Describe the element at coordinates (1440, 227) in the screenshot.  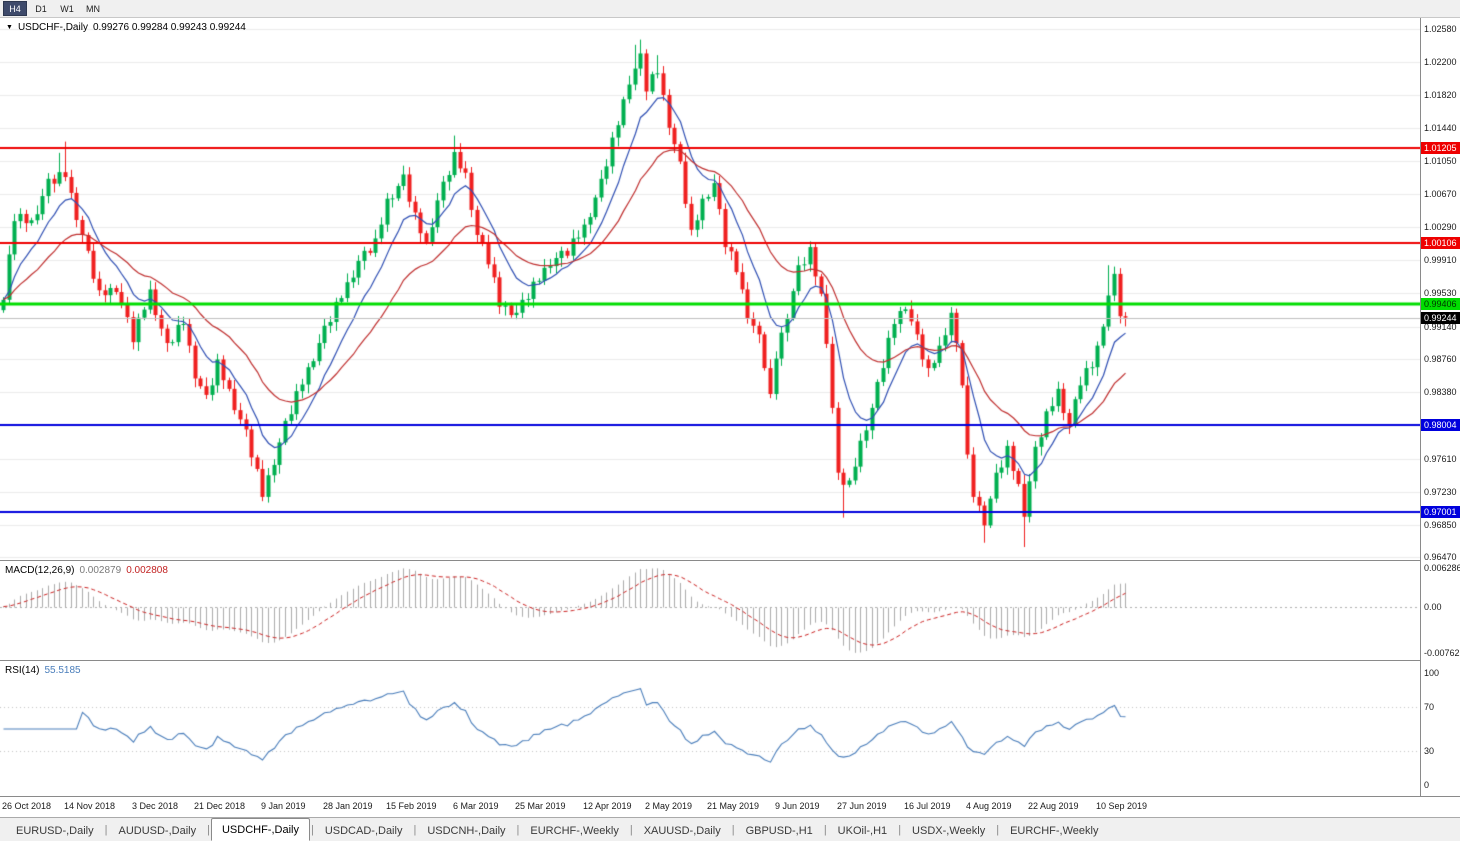
I see `price-axis-label: 1.00290` at that location.